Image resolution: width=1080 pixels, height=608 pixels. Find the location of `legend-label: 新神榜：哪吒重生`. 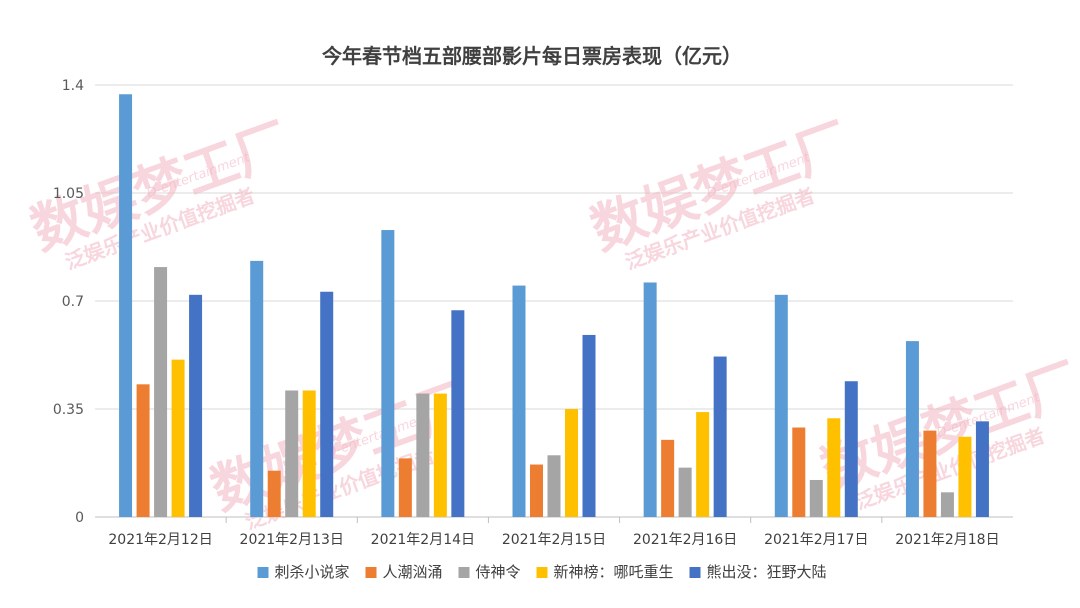

legend-label: 新神榜：哪吒重生 is located at coordinates (614, 572).